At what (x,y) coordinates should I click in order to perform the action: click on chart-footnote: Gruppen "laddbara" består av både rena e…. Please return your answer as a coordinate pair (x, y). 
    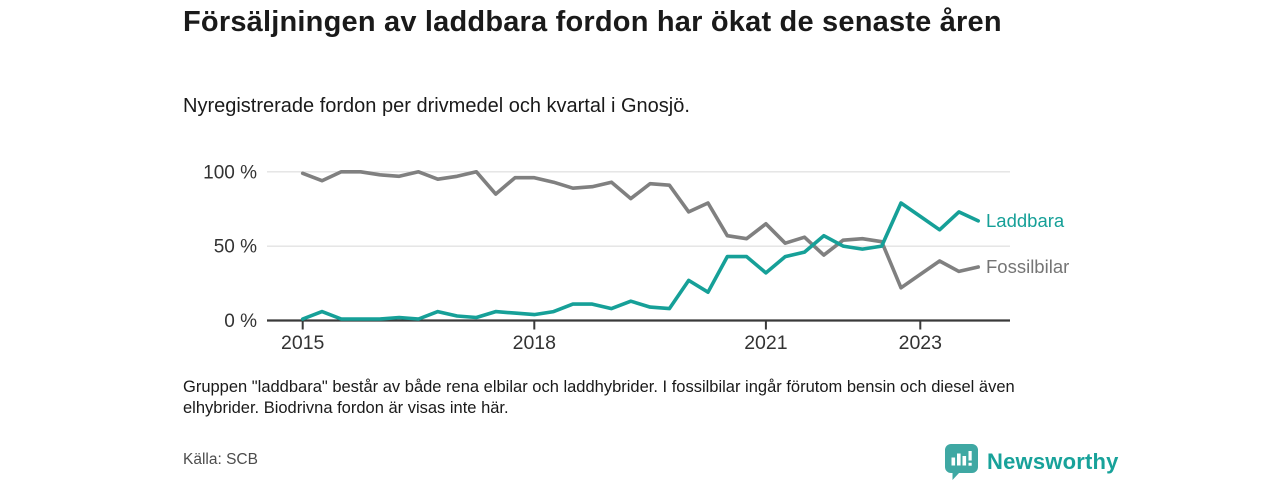
    Looking at the image, I should click on (599, 397).